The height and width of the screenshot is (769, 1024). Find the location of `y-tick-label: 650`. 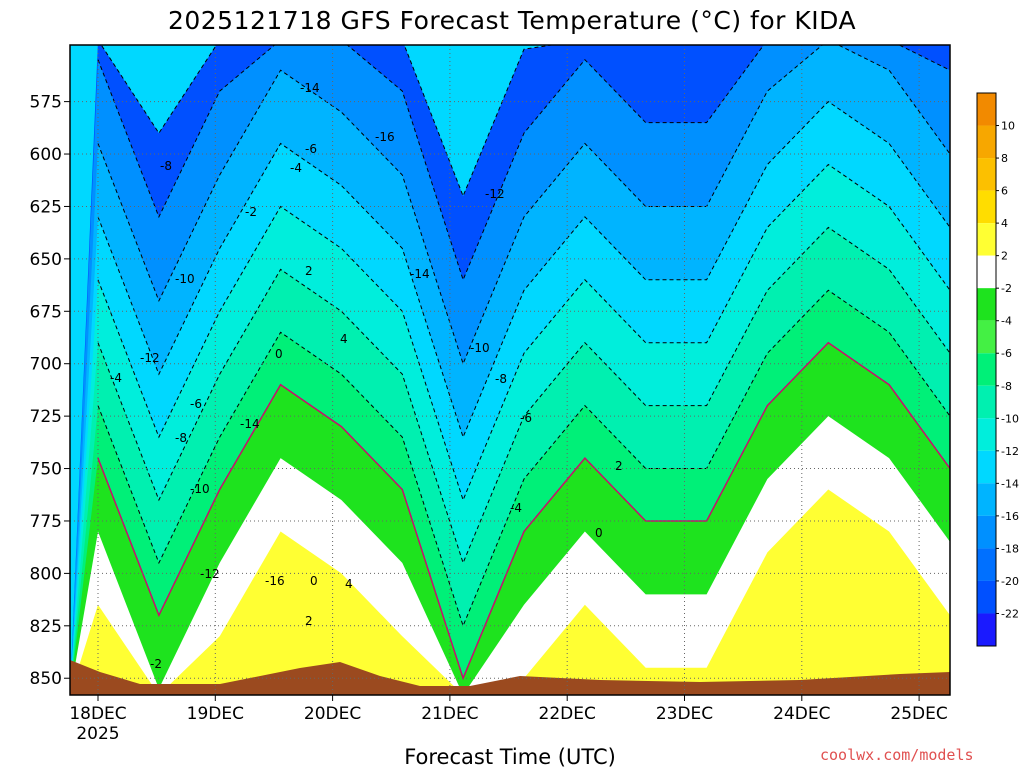

y-tick-label: 650 is located at coordinates (46, 260).